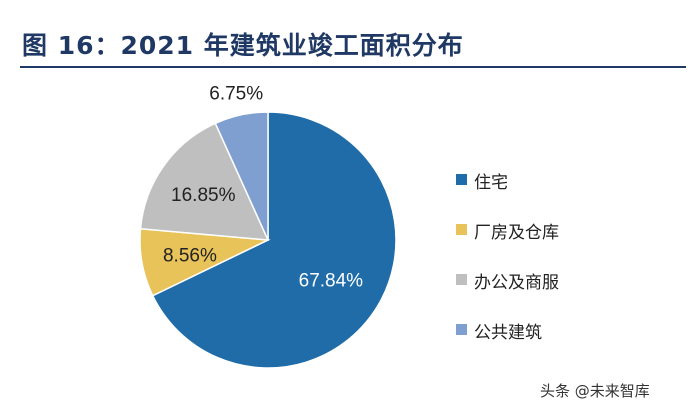 This screenshot has height=415, width=700. Describe the element at coordinates (491, 183) in the screenshot. I see `legend-label: 住宅` at that location.